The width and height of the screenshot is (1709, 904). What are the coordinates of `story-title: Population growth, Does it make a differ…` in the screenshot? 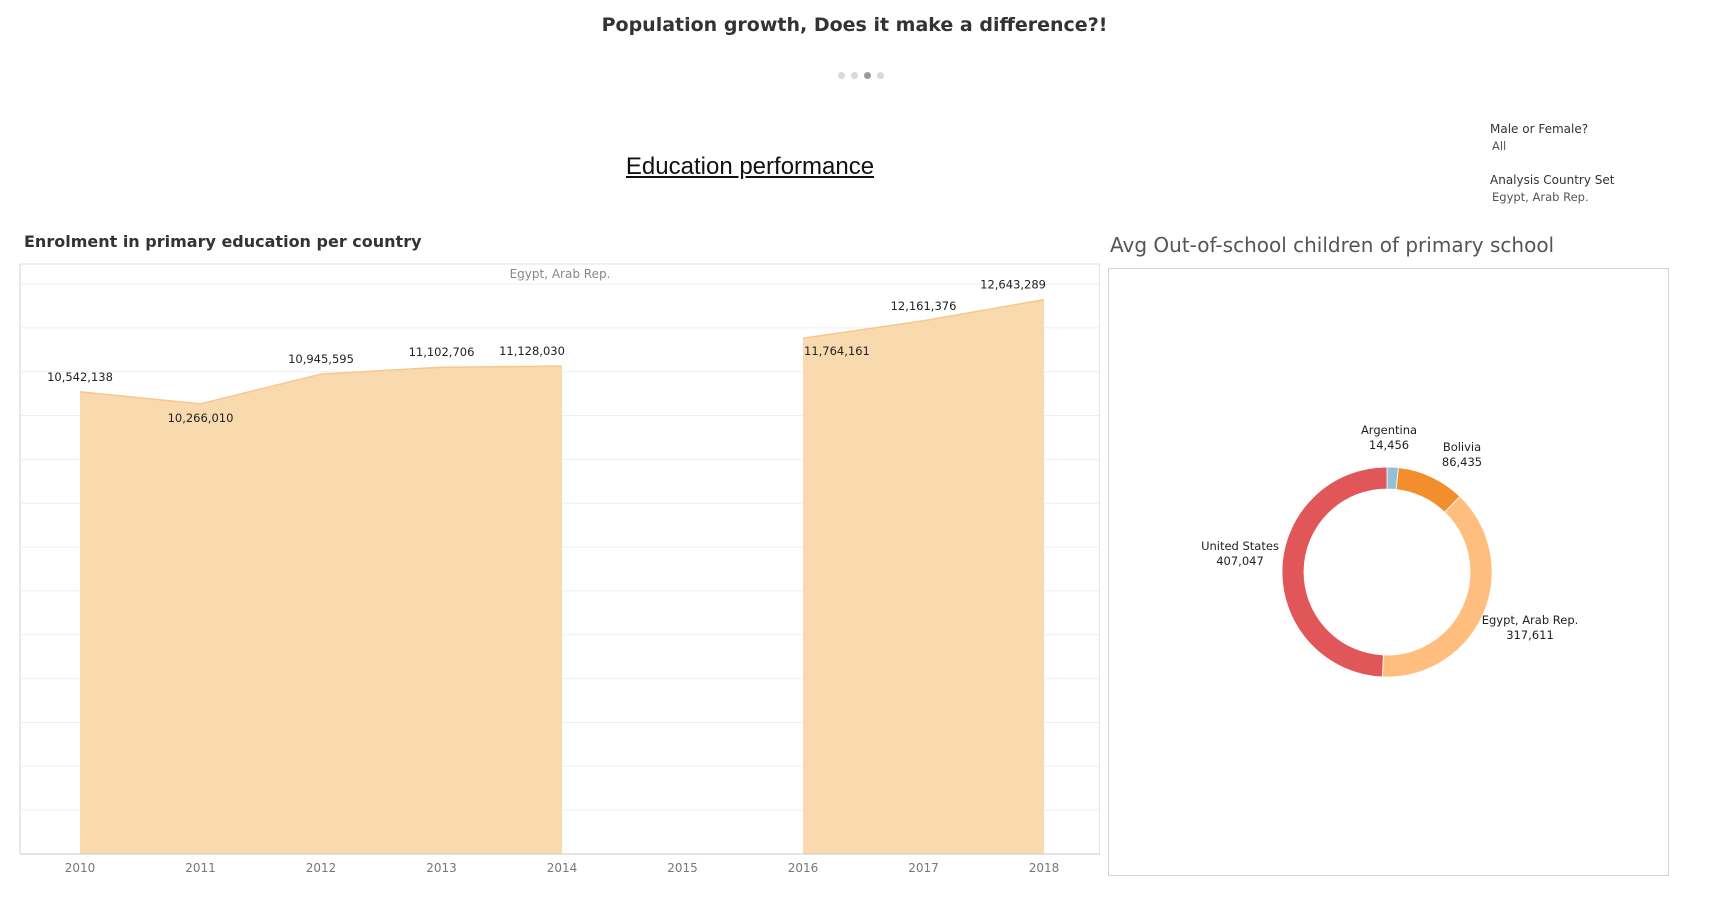 It's located at (854, 25).